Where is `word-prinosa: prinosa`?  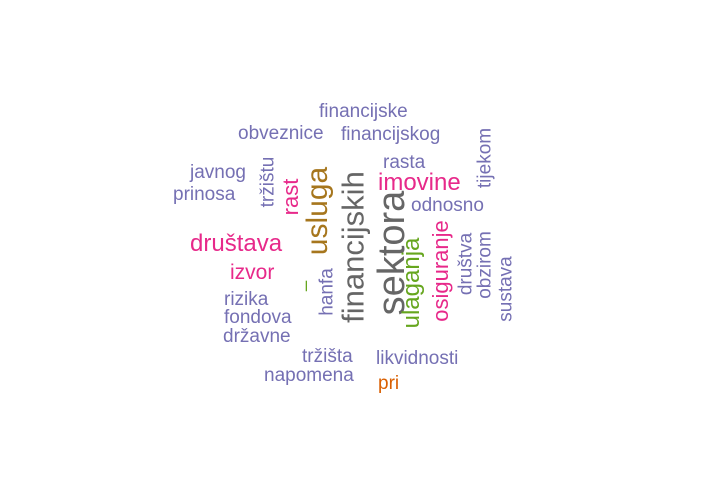 word-prinosa: prinosa is located at coordinates (204, 194).